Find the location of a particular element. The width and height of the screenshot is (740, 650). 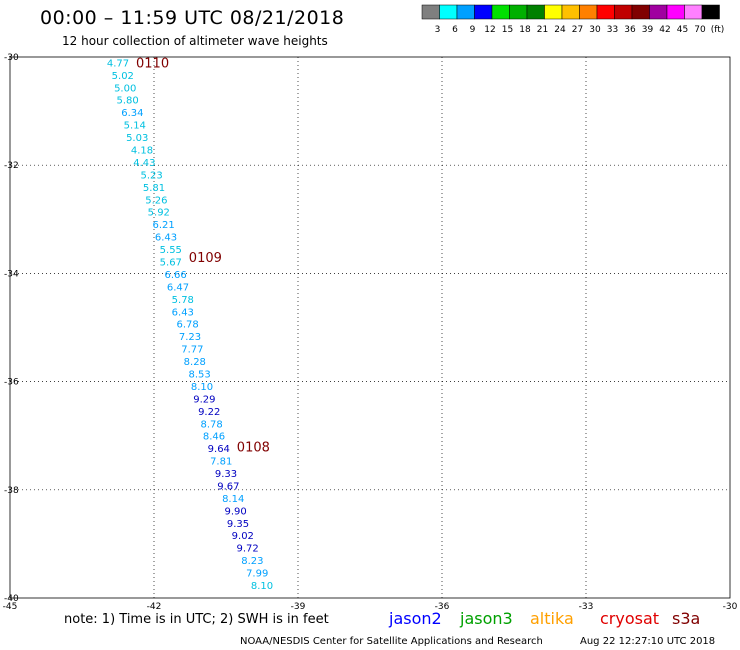

swh-value: 9.02 is located at coordinates (243, 536).